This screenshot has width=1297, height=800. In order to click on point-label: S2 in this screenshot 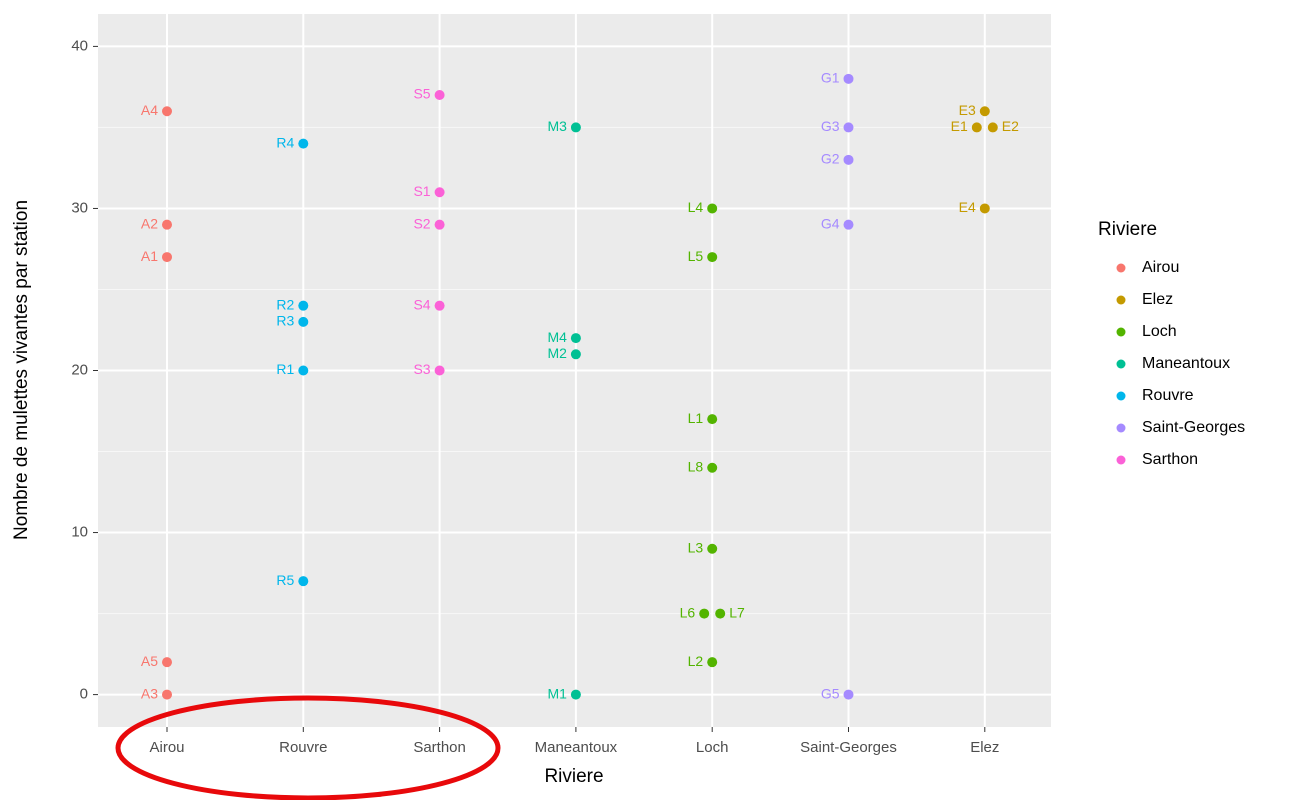, I will do `click(421, 223)`.